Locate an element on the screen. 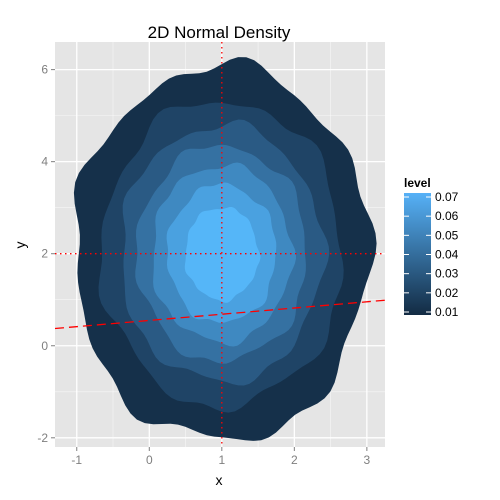  y-tick-label: 0 is located at coordinates (44, 346).